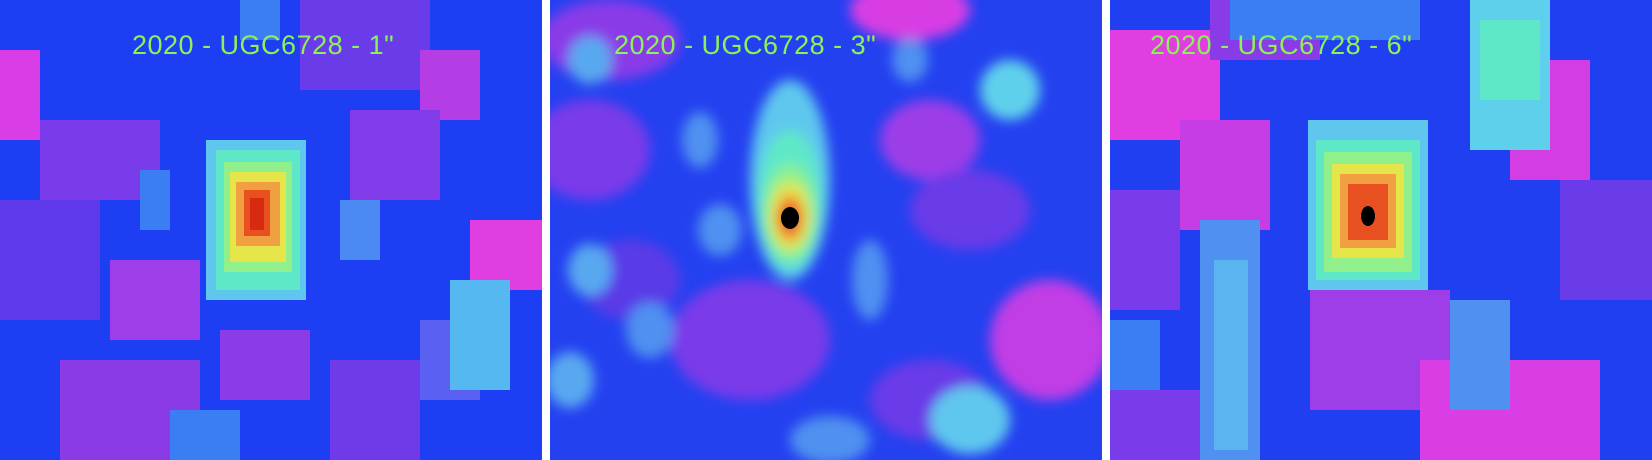  I want to click on panel-title: 2020 - UGC6728 - 6", so click(1281, 45).